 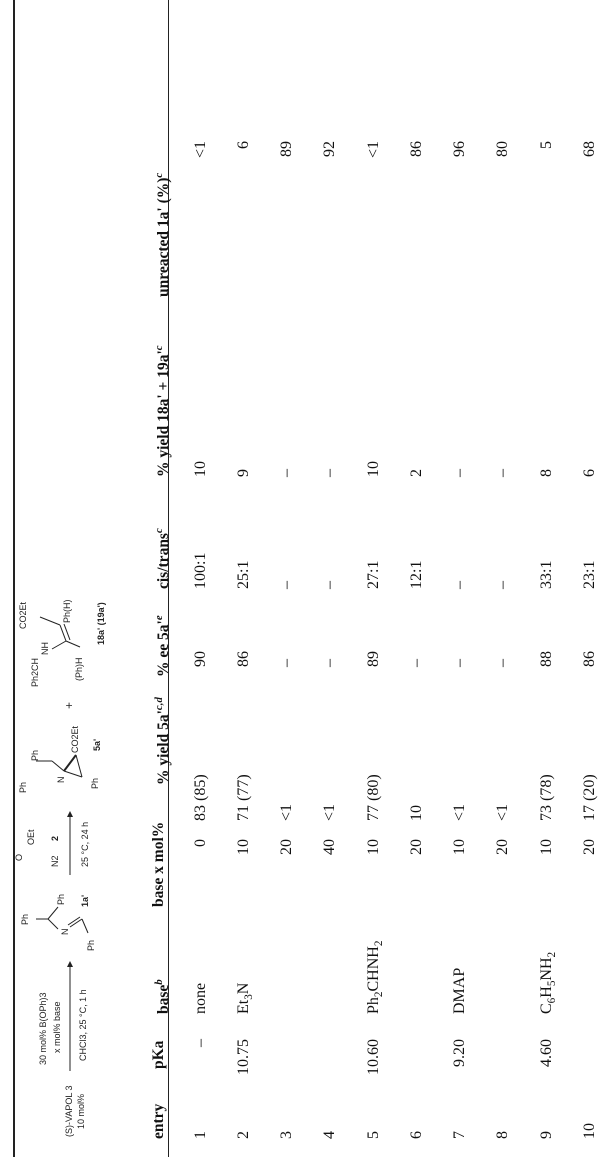 What do you see at coordinates (286, 1135) in the screenshot?
I see `cell-entry: 3` at bounding box center [286, 1135].